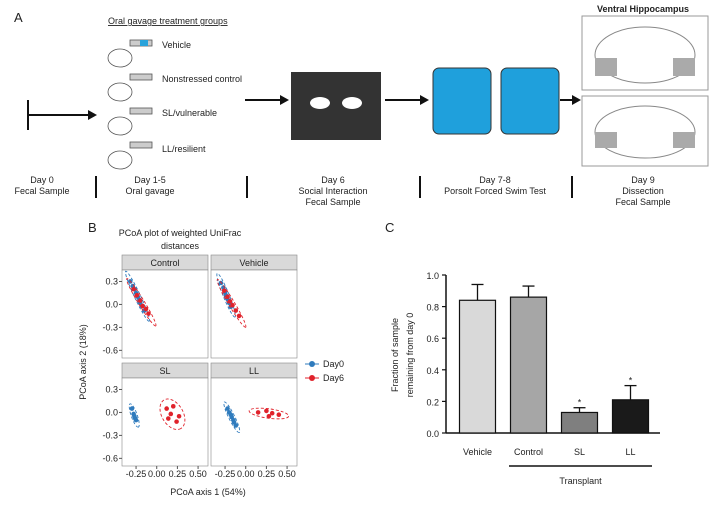 The height and width of the screenshot is (505, 720). I want to click on significance-marker: *, so click(580, 403).